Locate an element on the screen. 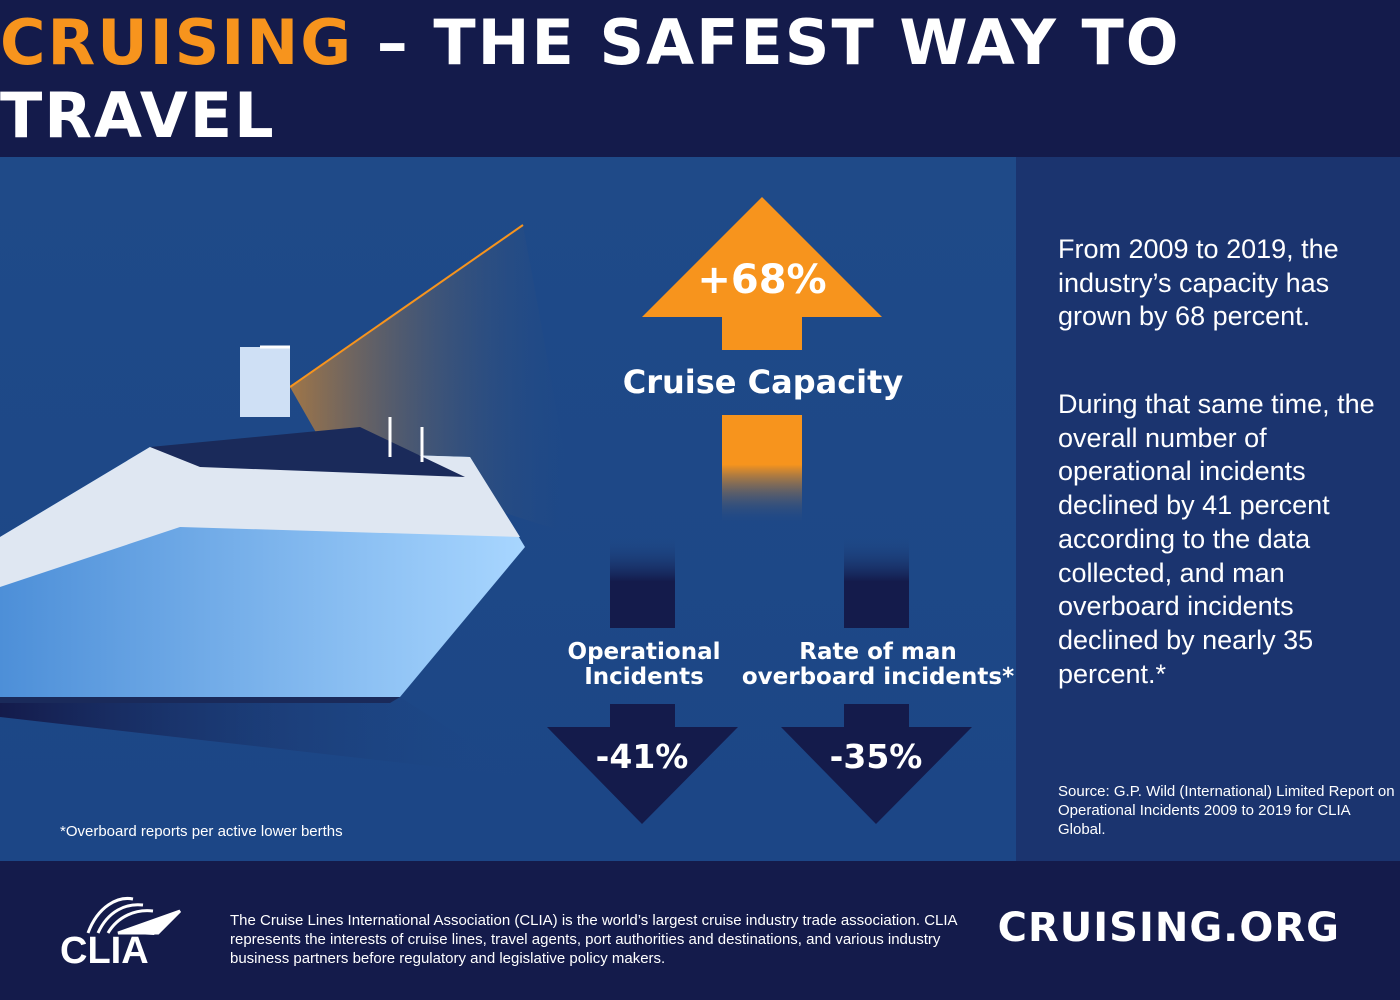  operational-value: -41% is located at coordinates (642, 756).